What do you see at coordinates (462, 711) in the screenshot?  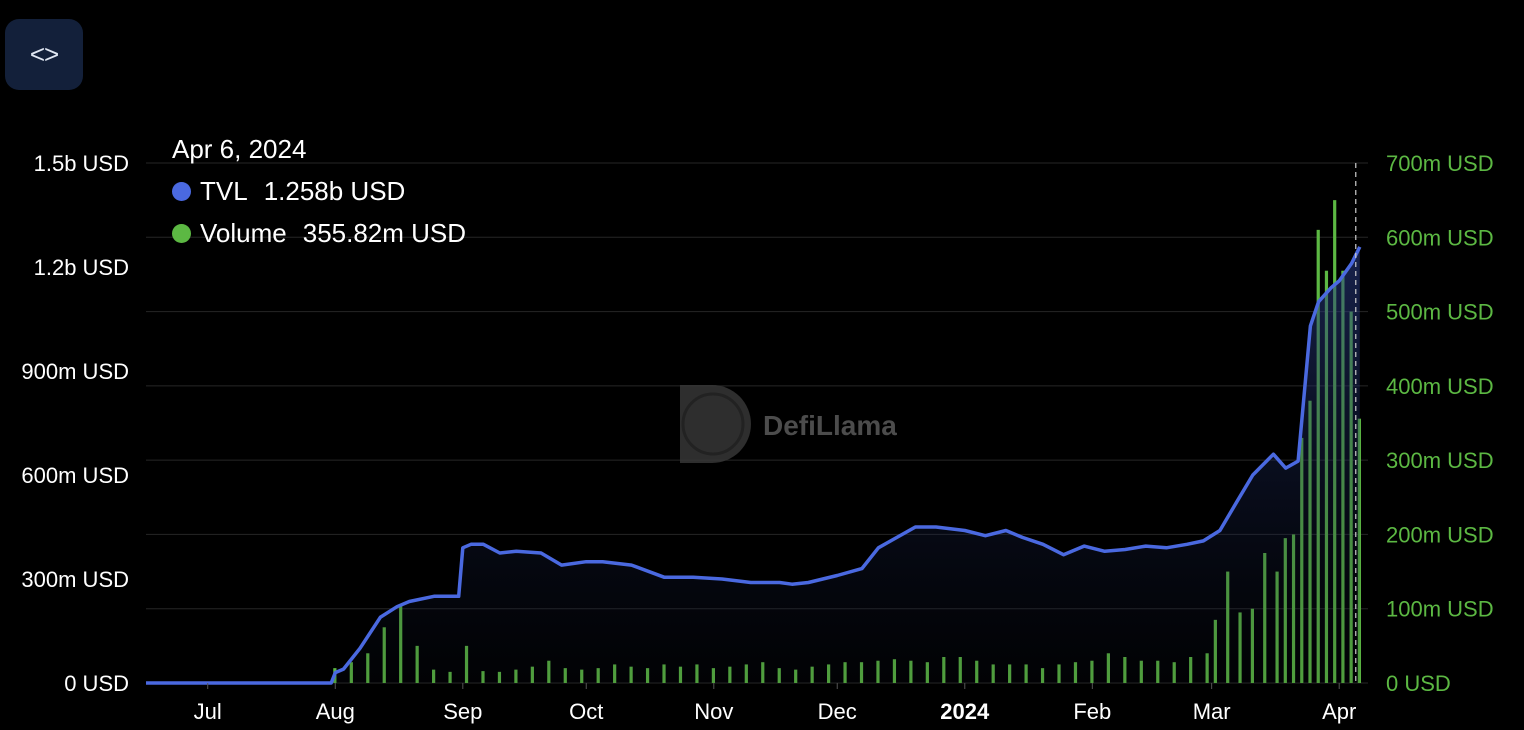 I see `x-axis-tick-label: Sep` at bounding box center [462, 711].